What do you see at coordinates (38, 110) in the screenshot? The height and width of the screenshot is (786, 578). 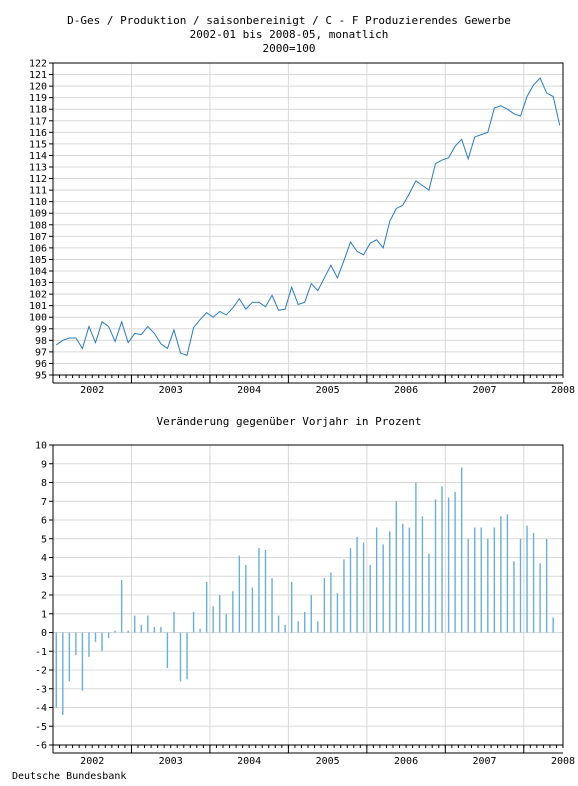 I see `index-y-tick-label: 118` at bounding box center [38, 110].